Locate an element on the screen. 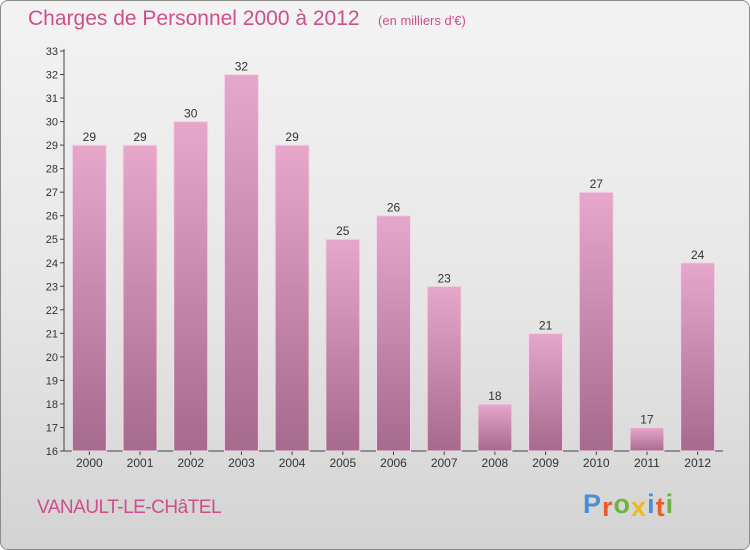 This screenshot has width=750, height=550. bar-value-label: 30 is located at coordinates (191, 114).